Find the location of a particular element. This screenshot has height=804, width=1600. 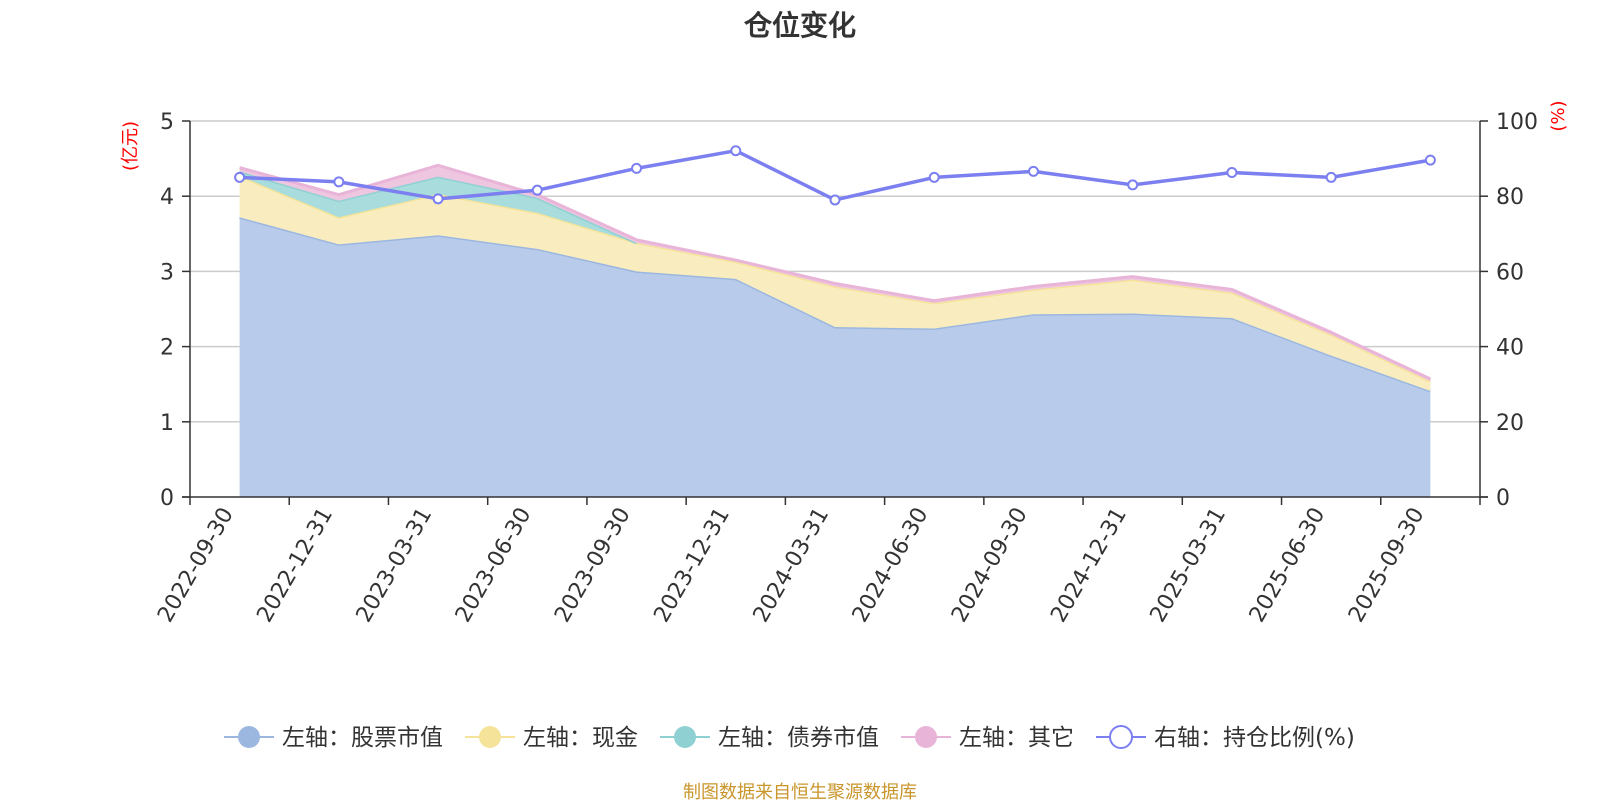

x-axis-tick-label: 2022-12-31 is located at coordinates (295, 565).